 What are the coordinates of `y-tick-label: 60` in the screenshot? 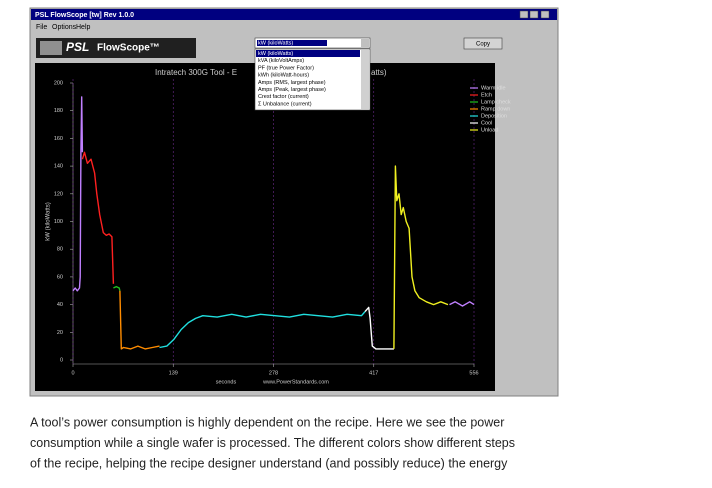 It's located at (60, 277).